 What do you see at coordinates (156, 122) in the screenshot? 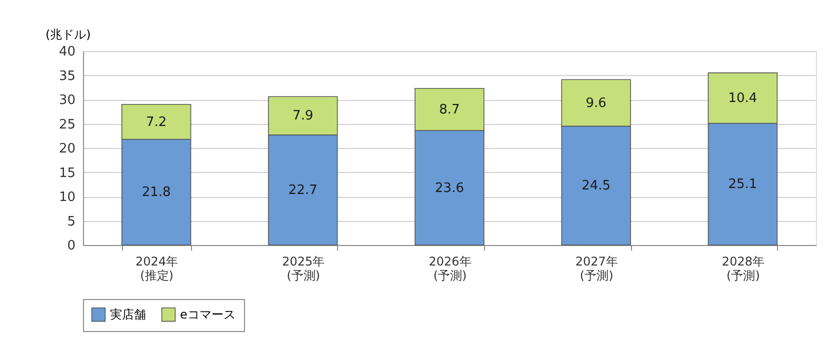
I see `data-label: 7.2` at bounding box center [156, 122].